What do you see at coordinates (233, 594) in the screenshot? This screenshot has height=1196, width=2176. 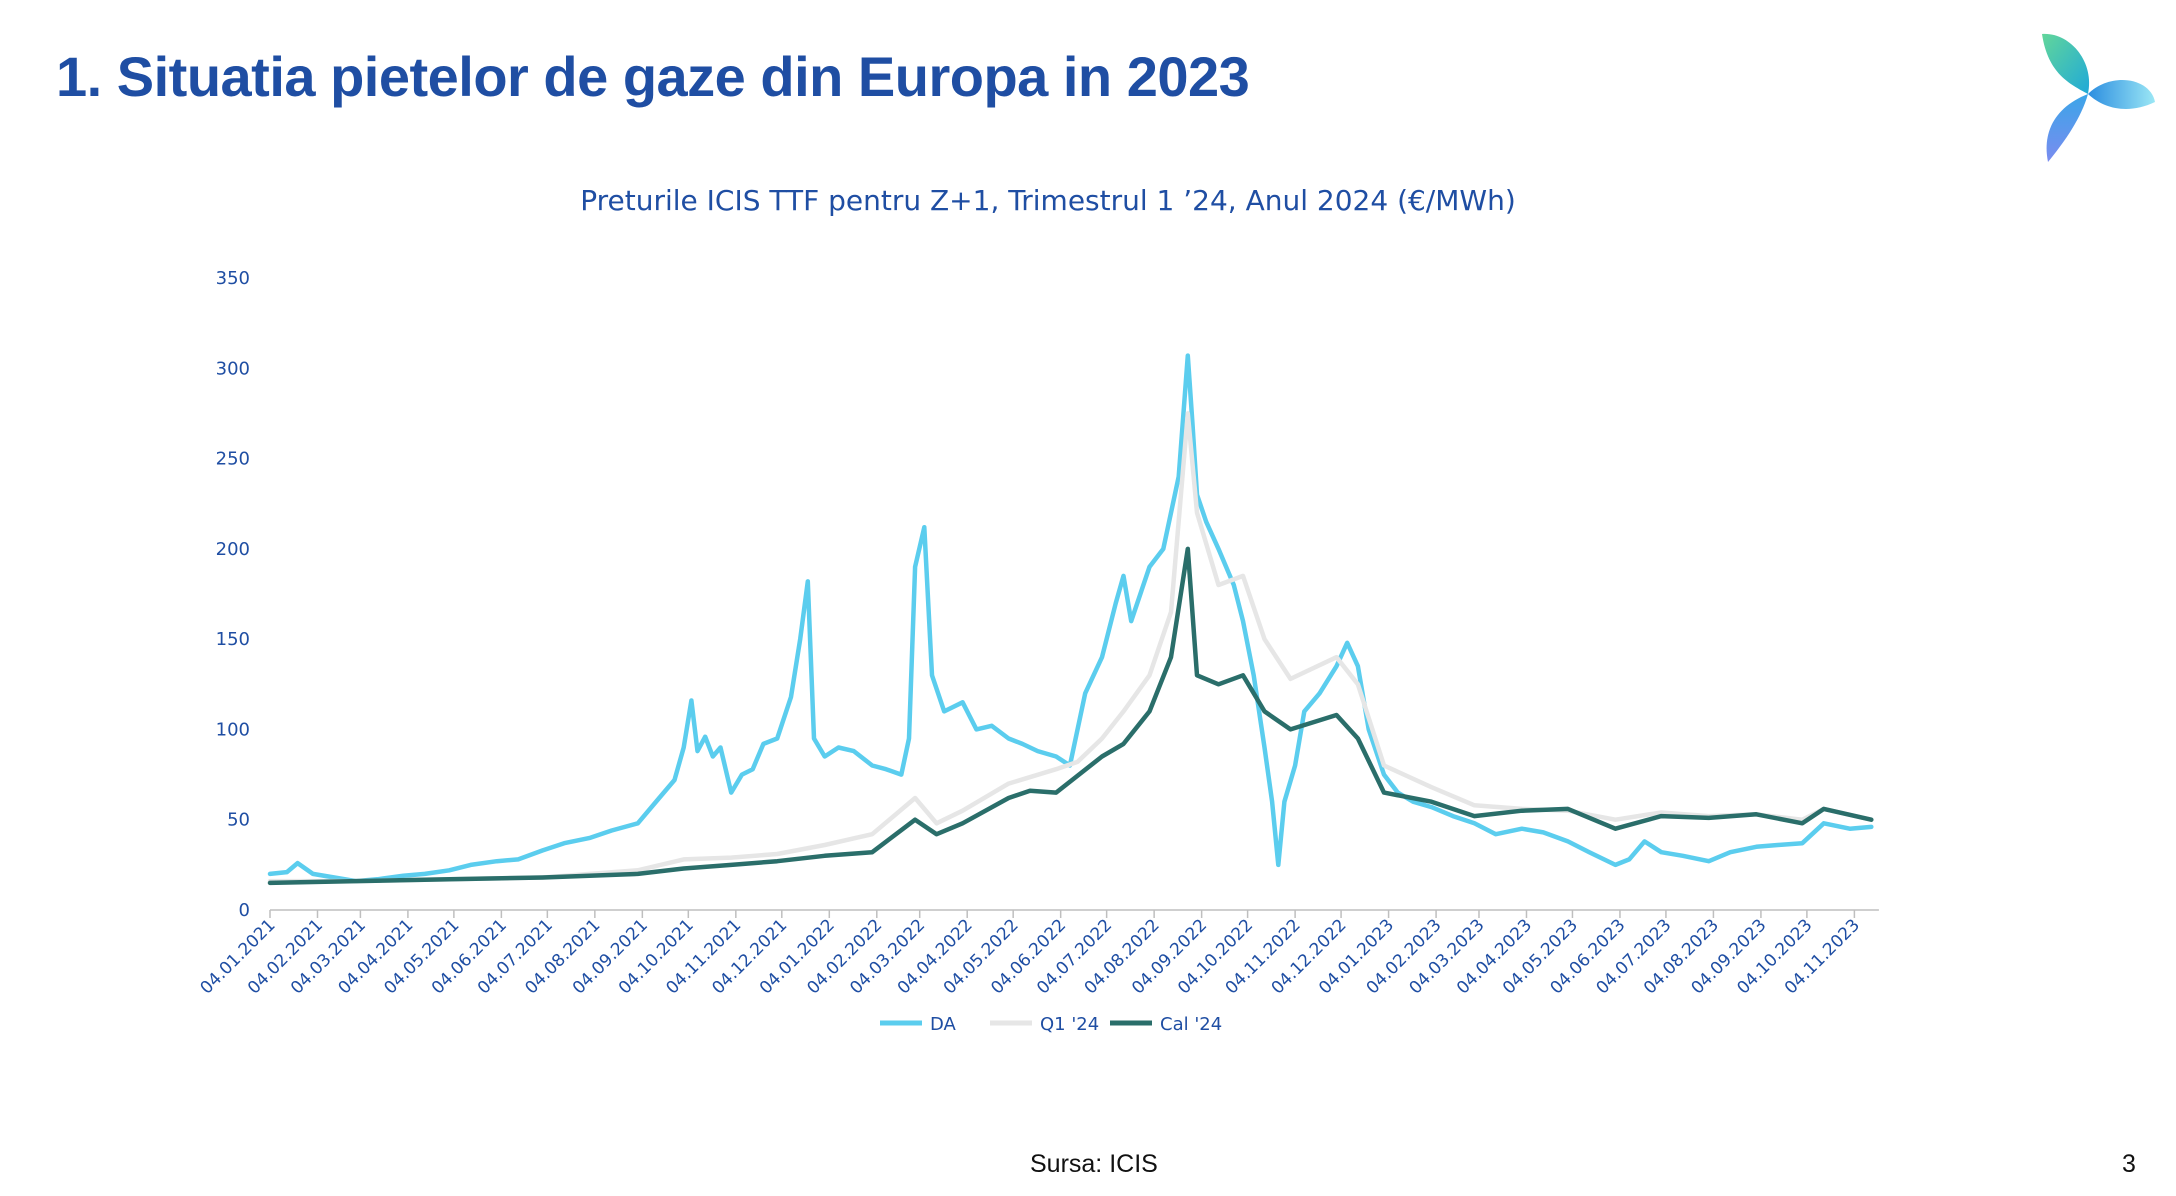 I see `y-axis: 0 50 100 150 200 250 300 350` at bounding box center [233, 594].